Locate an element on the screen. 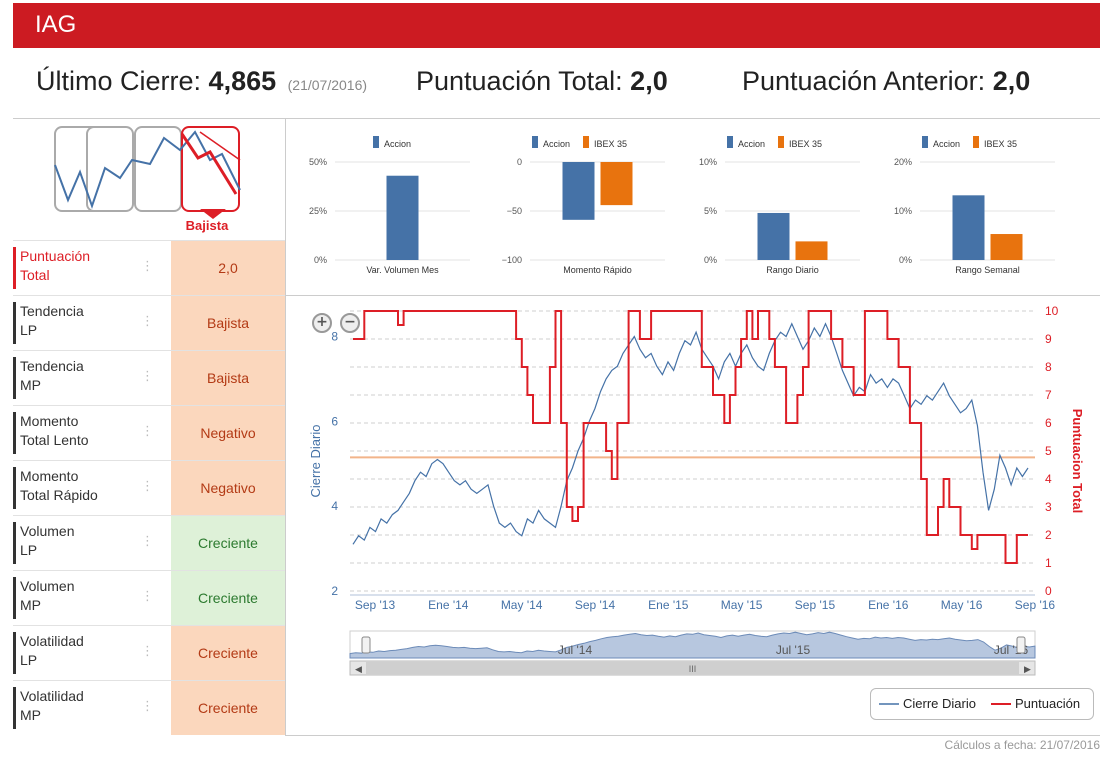 Image resolution: width=1115 pixels, height=759 pixels. y-tick-label: 20% is located at coordinates (903, 162).